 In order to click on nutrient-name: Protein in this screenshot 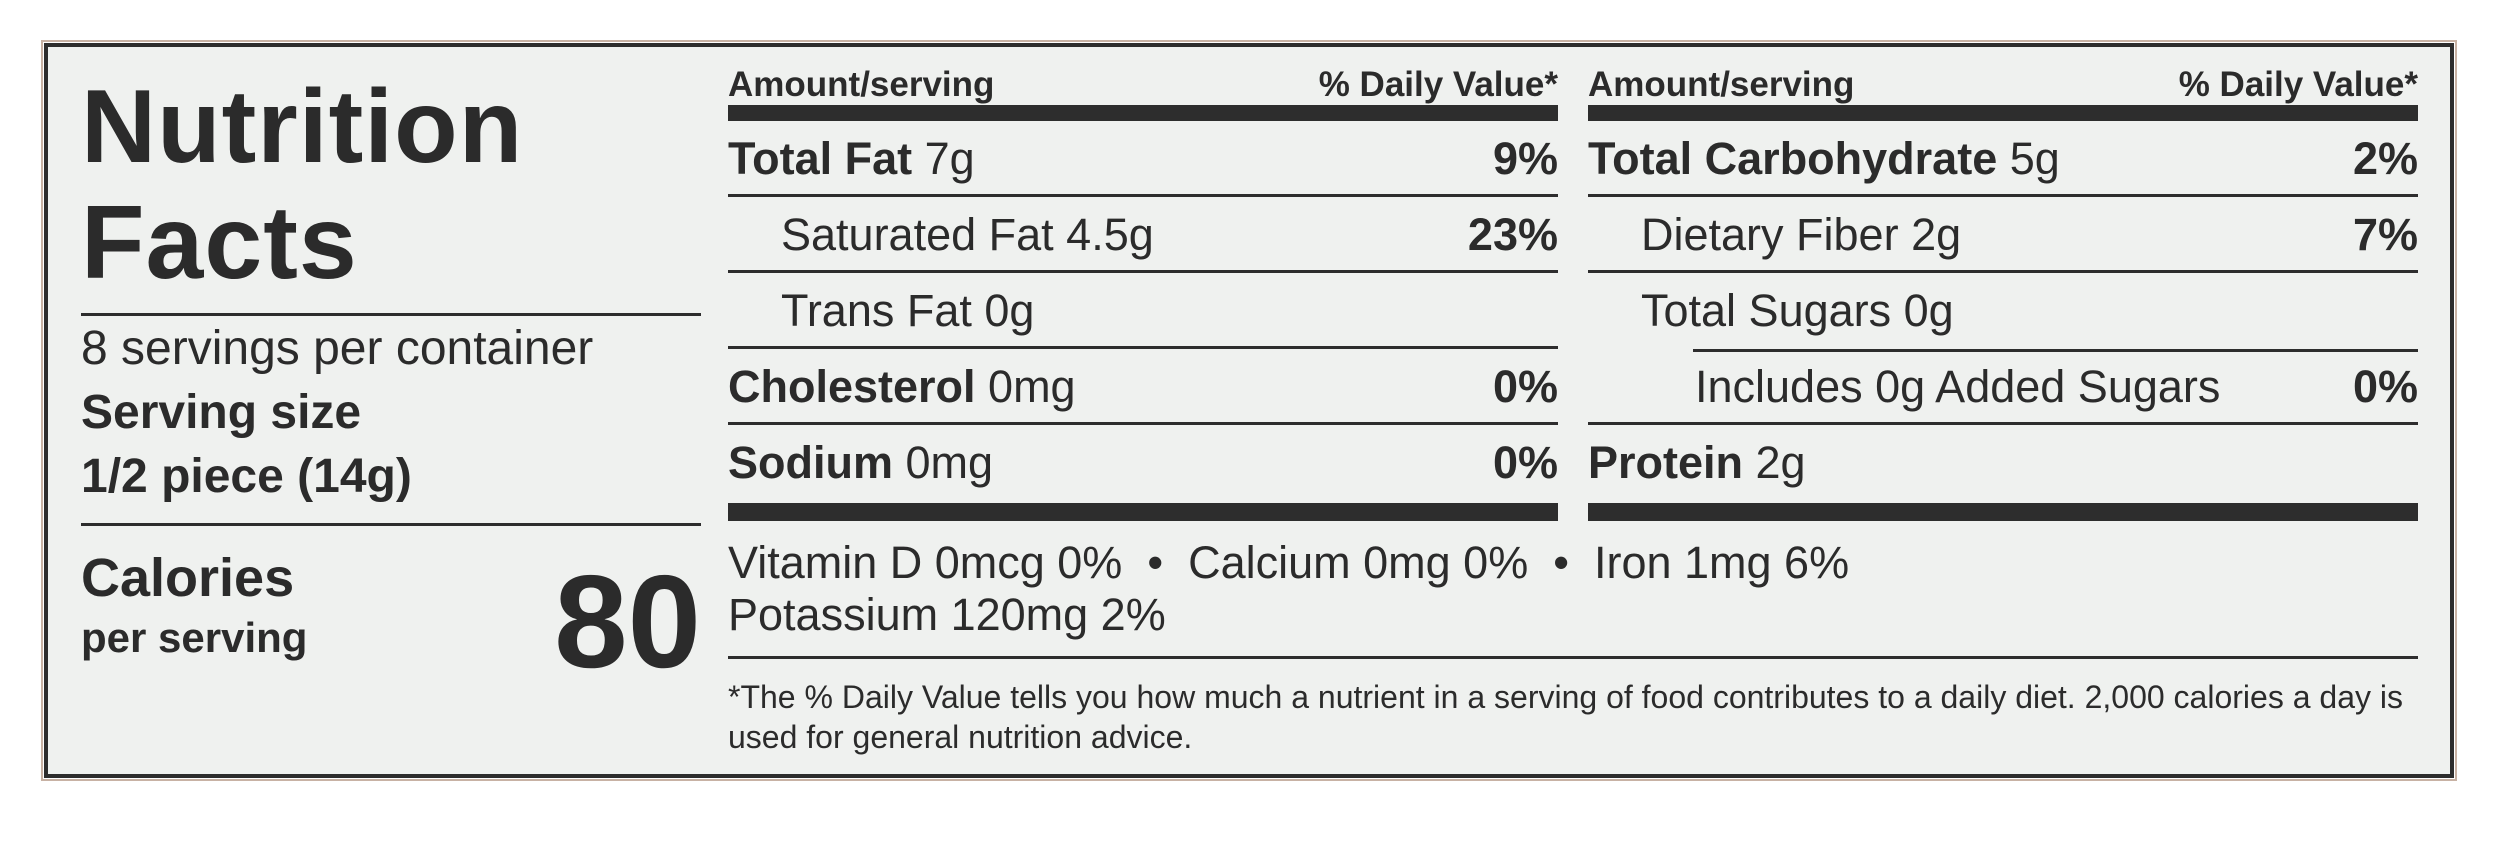, I will do `click(1666, 462)`.